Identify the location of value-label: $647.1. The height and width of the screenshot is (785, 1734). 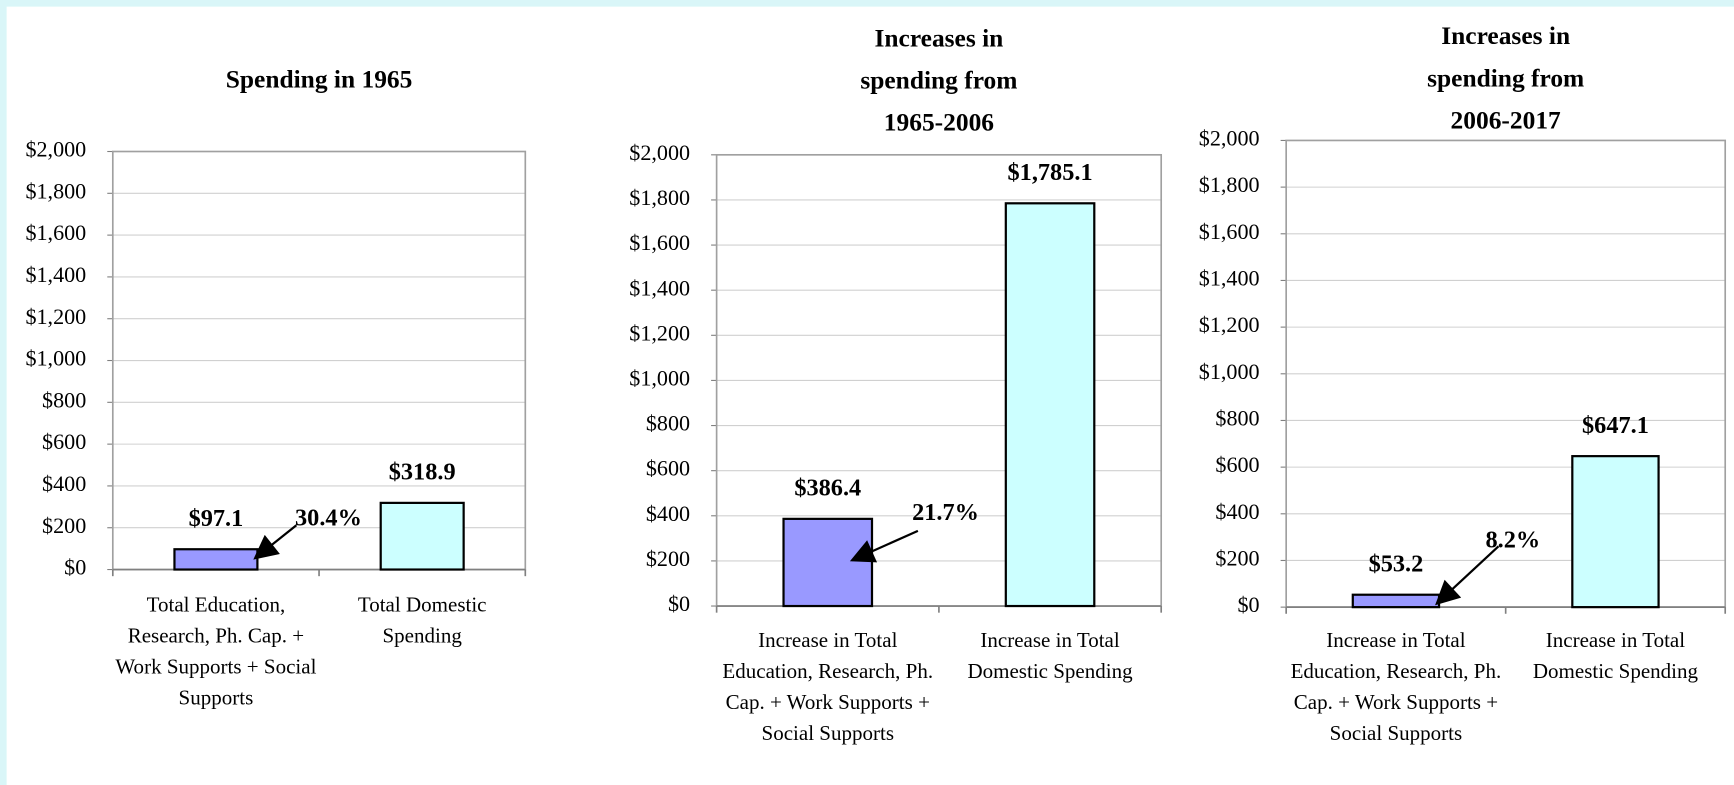
(1615, 425).